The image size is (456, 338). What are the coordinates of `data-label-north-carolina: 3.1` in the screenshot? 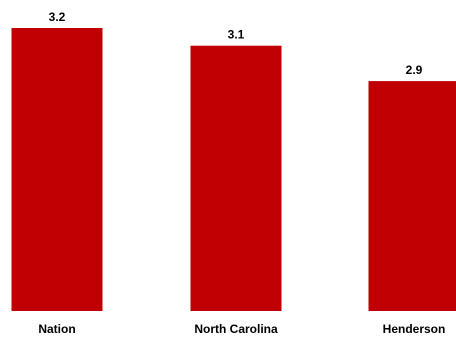 It's located at (236, 35).